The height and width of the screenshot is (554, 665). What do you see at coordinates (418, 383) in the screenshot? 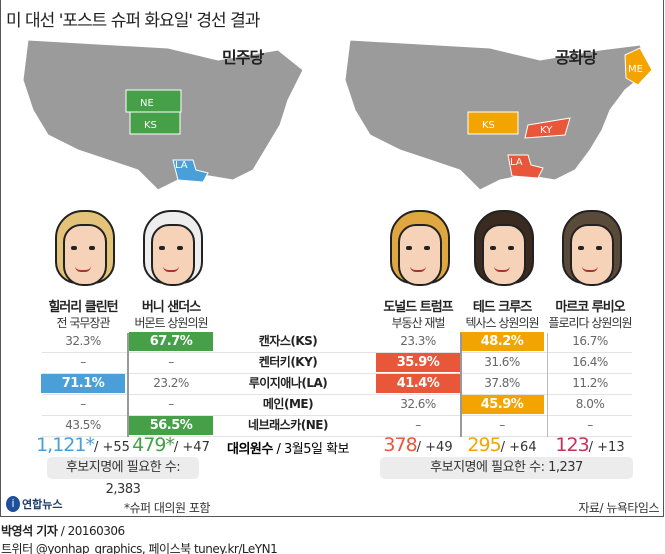
I see `result-cell: 41.4%` at bounding box center [418, 383].